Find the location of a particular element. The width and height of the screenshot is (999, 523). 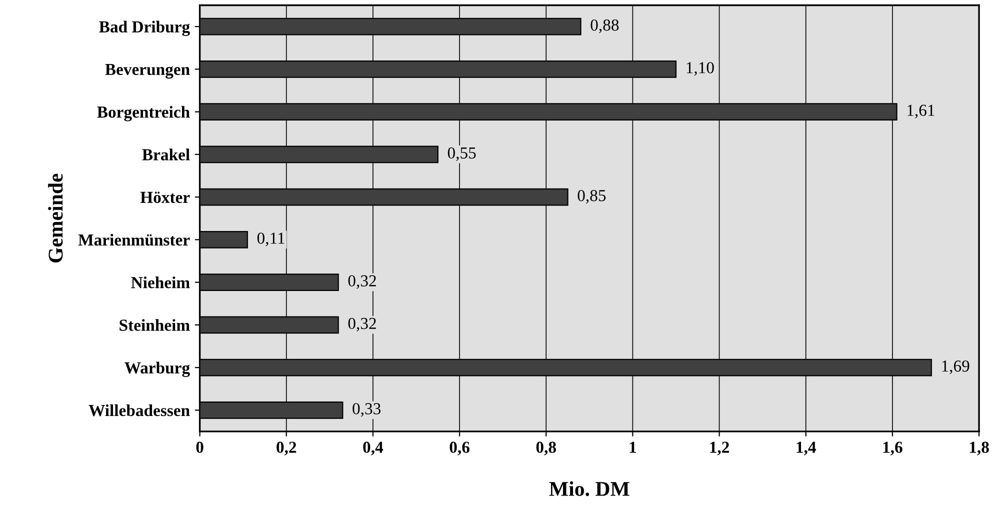

x-tick-label: 1,2 is located at coordinates (719, 449).